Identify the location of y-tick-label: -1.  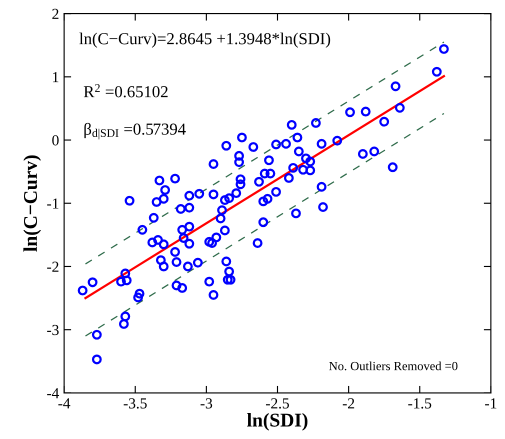
(52, 203).